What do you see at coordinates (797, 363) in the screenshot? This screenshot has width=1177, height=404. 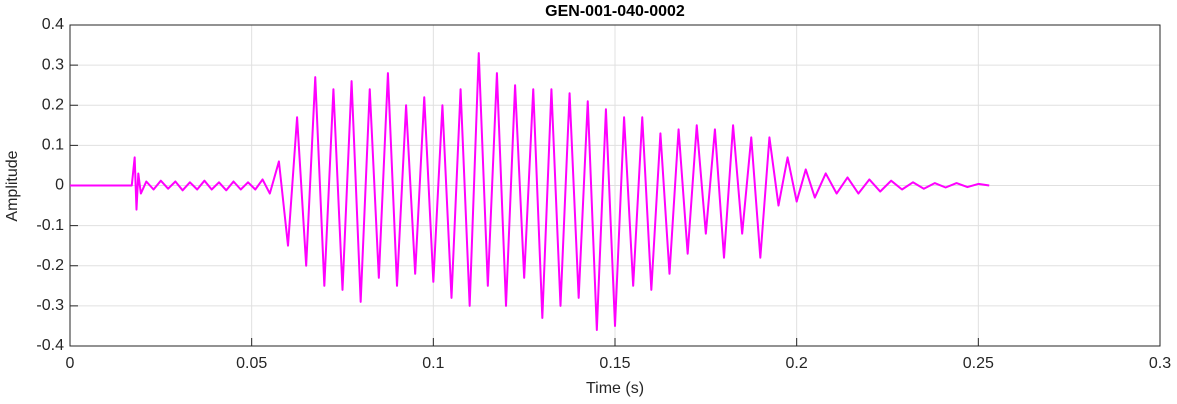 I see `x-tick-label: 0.2` at bounding box center [797, 363].